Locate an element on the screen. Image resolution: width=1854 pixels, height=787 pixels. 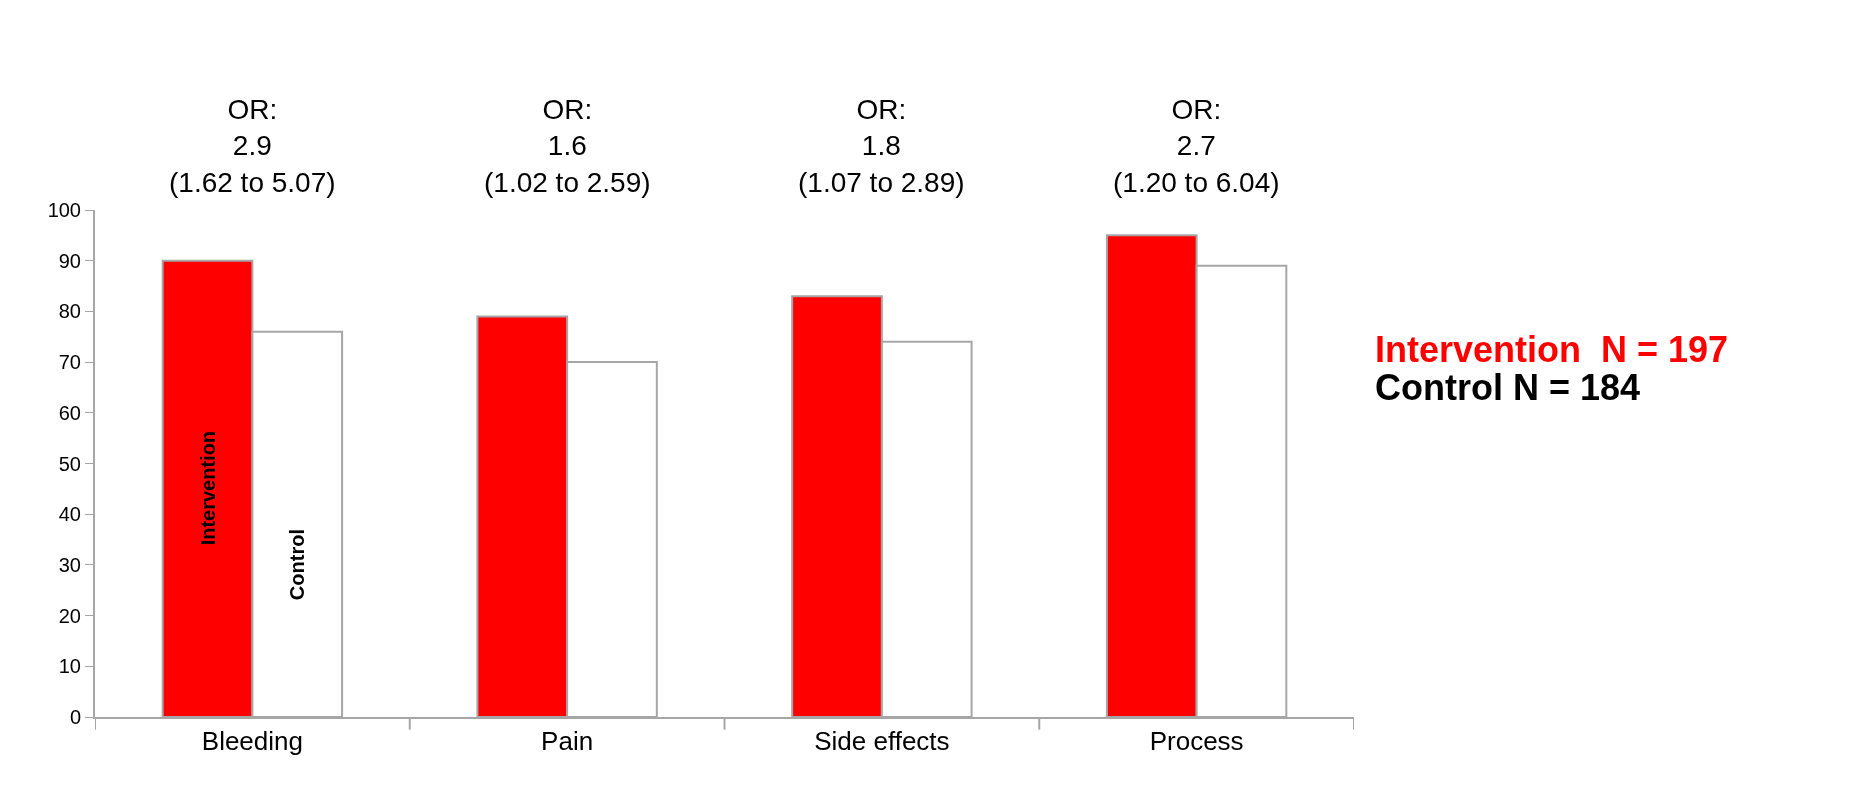
y-tick-label: 90 is located at coordinates (69, 260).